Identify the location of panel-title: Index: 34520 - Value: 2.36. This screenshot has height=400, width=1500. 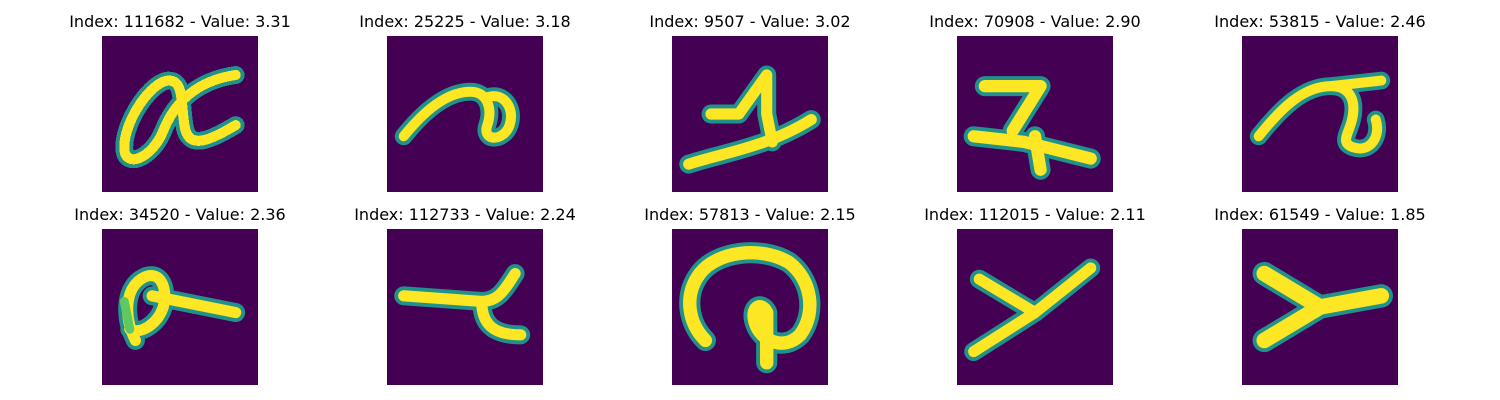
(180, 214).